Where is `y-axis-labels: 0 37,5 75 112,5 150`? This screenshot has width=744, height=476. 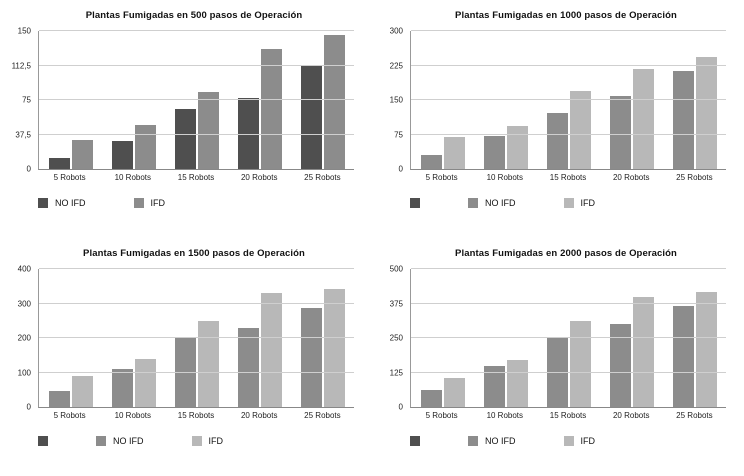 y-axis-labels: 0 37,5 75 112,5 150 is located at coordinates (23, 100).